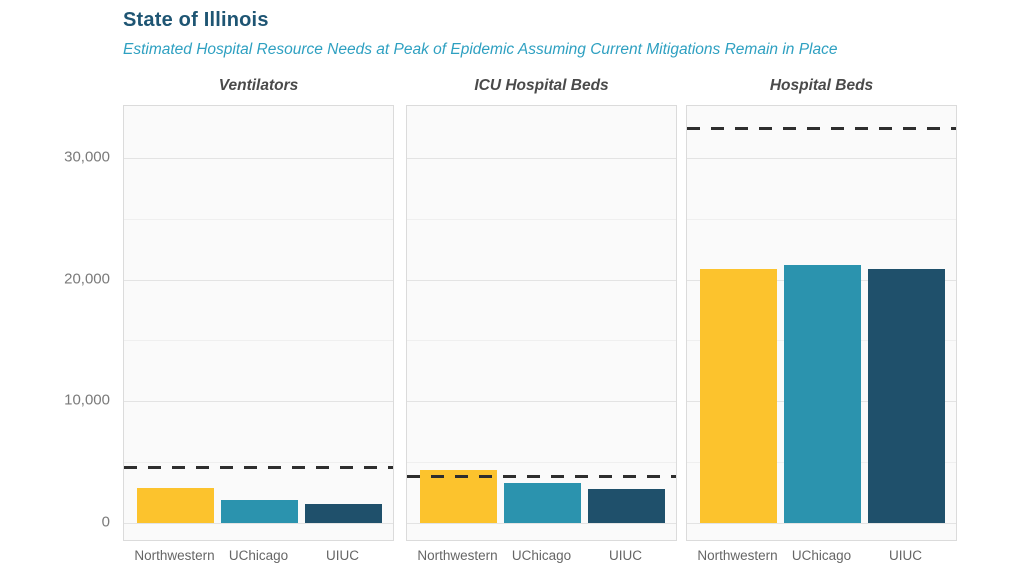  What do you see at coordinates (57, 323) in the screenshot?
I see `y-axis: 0 10,000 20,000 30,000` at bounding box center [57, 323].